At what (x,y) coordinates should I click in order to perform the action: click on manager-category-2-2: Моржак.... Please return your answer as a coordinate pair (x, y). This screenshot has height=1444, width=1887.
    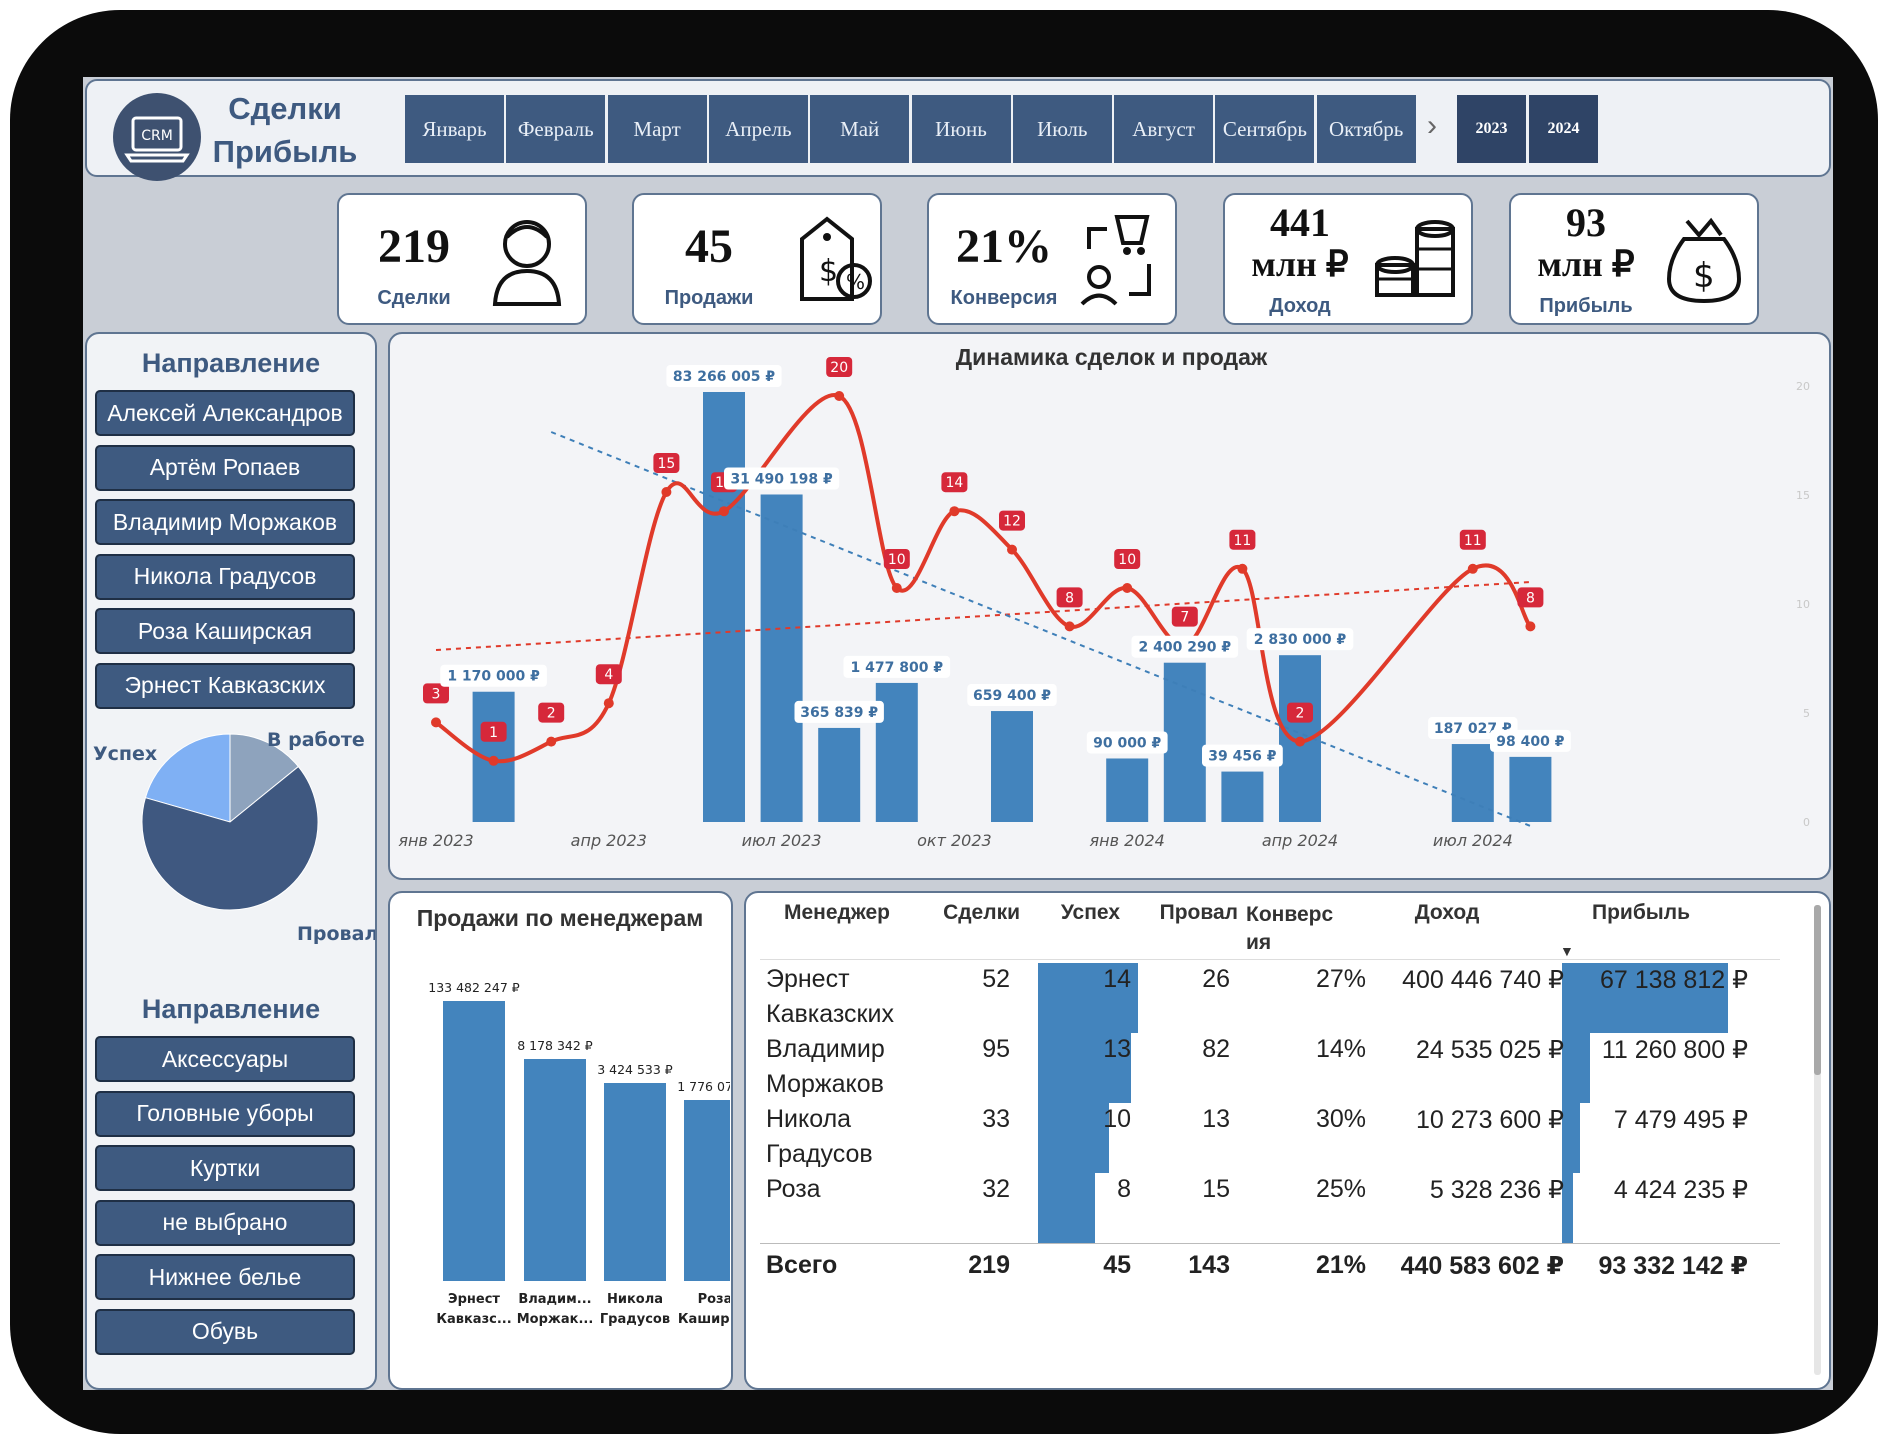
    Looking at the image, I should click on (555, 1319).